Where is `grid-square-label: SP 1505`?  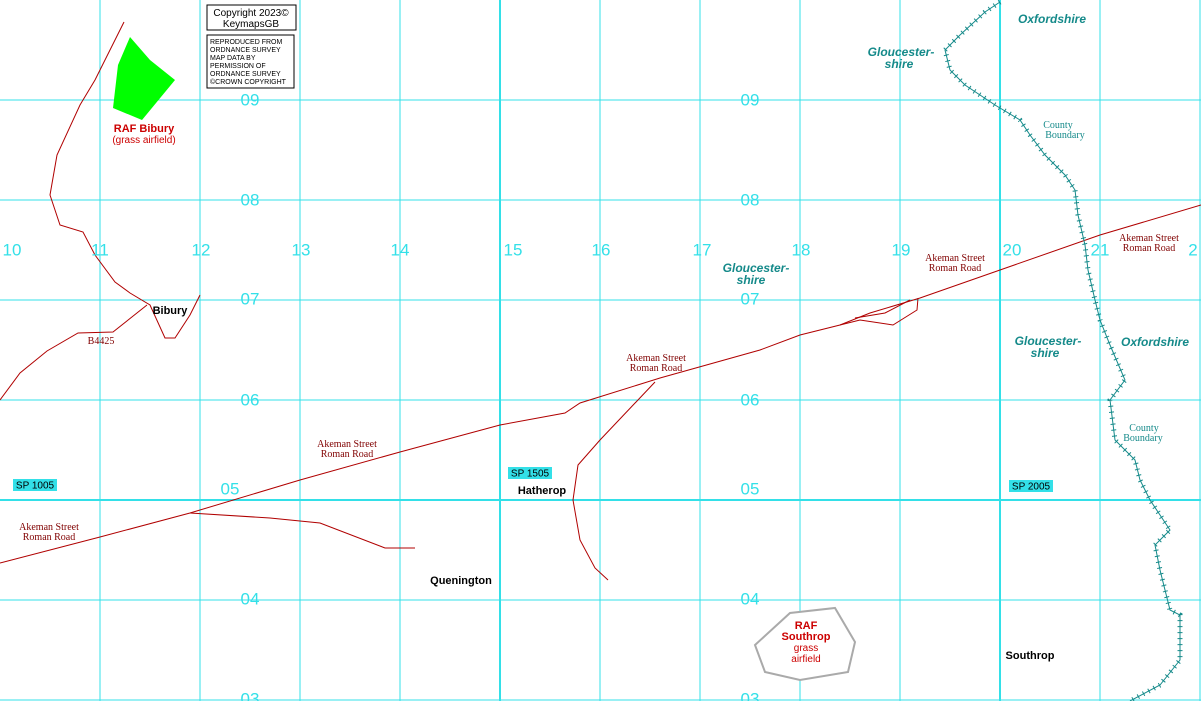
grid-square-label: SP 1505 is located at coordinates (530, 474).